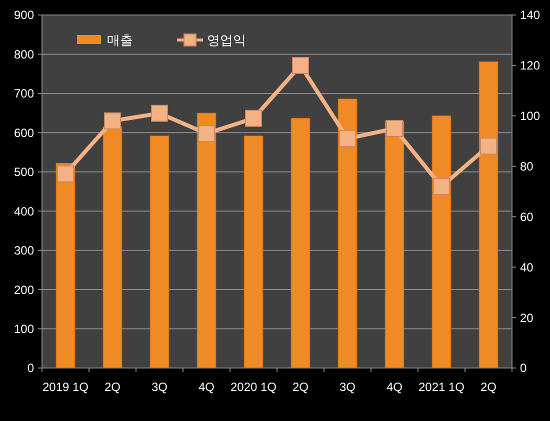 The height and width of the screenshot is (421, 550). I want to click on x-tick-label: 2021 1Q, so click(441, 387).